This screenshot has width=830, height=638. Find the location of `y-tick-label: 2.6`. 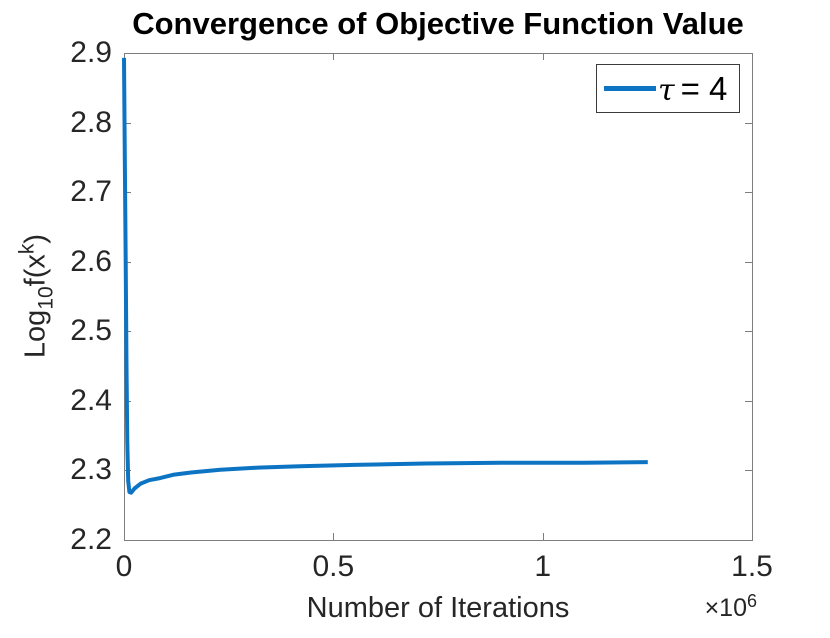

y-tick-label: 2.6 is located at coordinates (91, 261).